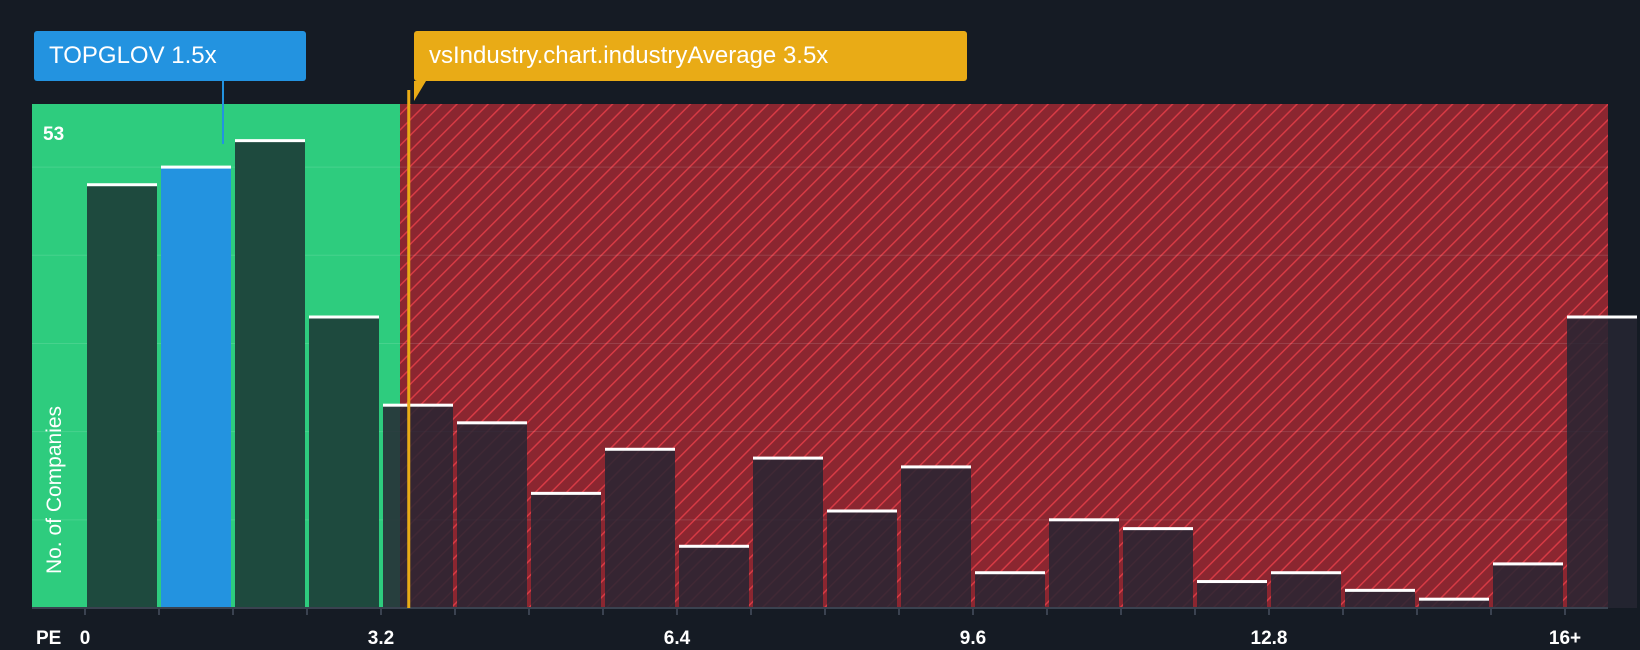  What do you see at coordinates (1269, 638) in the screenshot?
I see `x-tick-label: 12.8` at bounding box center [1269, 638].